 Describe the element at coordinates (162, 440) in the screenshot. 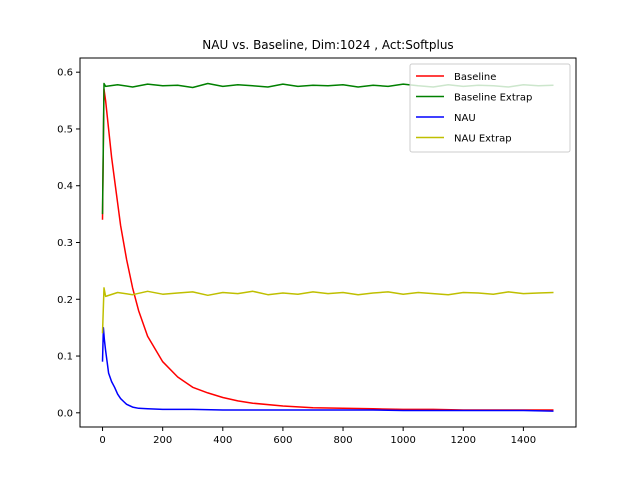

I see `x-tick-label: 200` at that location.